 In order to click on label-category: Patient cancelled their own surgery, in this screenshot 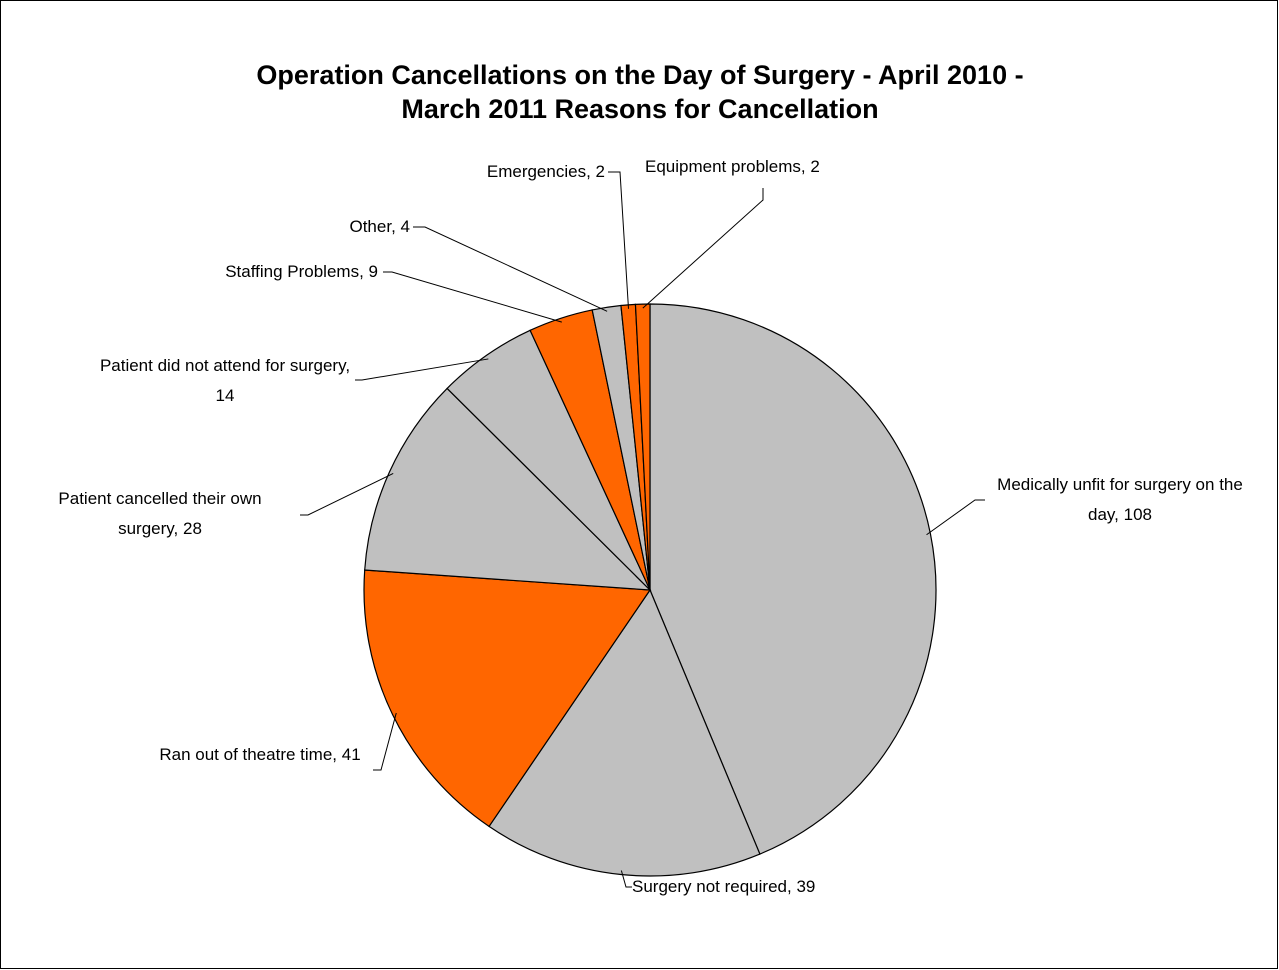, I will do `click(160, 513)`.